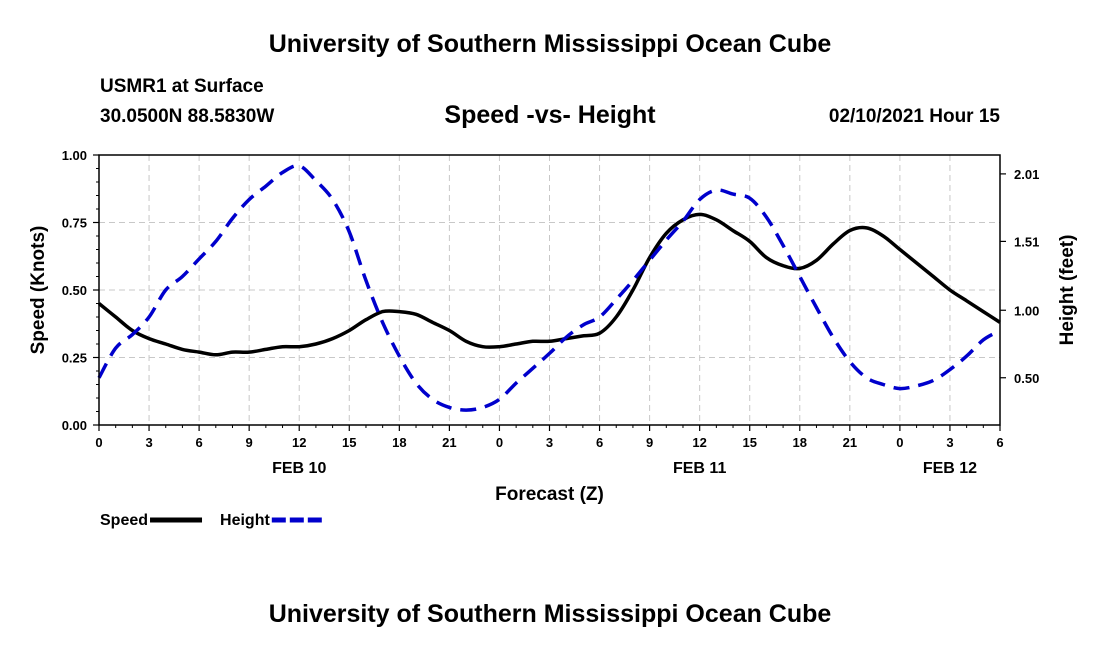 This screenshot has height=650, width=1100. What do you see at coordinates (1067, 290) in the screenshot?
I see `y2-axis-label: Height (feet)` at bounding box center [1067, 290].